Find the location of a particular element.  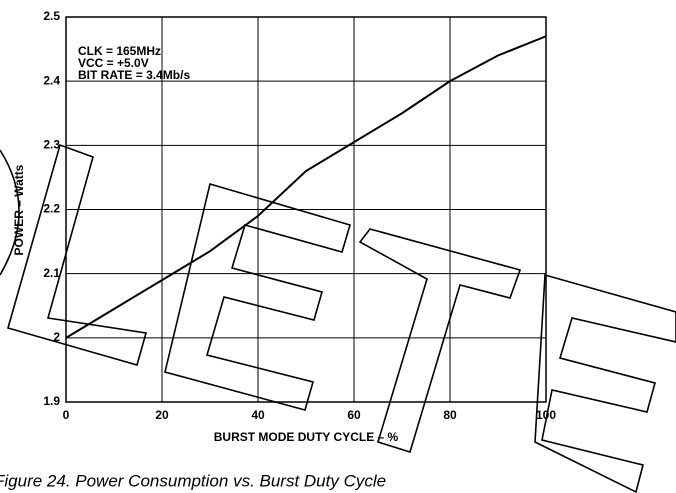

annotation: BIT RATE = 3.4Mb/s is located at coordinates (134, 75).